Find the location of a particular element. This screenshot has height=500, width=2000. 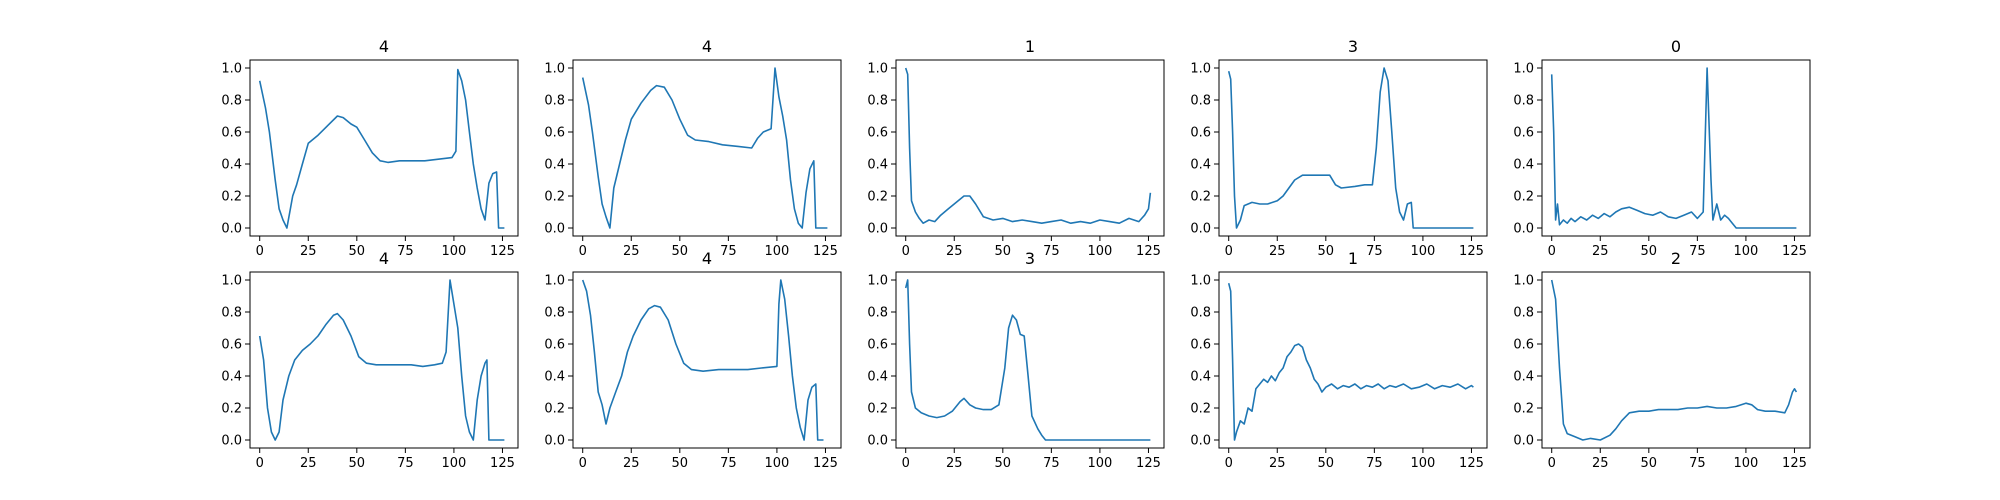

subplot-10: 2 0 25 50 75 100 125 0.0 0.2 0.4 0.6 0.8 1.0 is located at coordinates (1662, 360).